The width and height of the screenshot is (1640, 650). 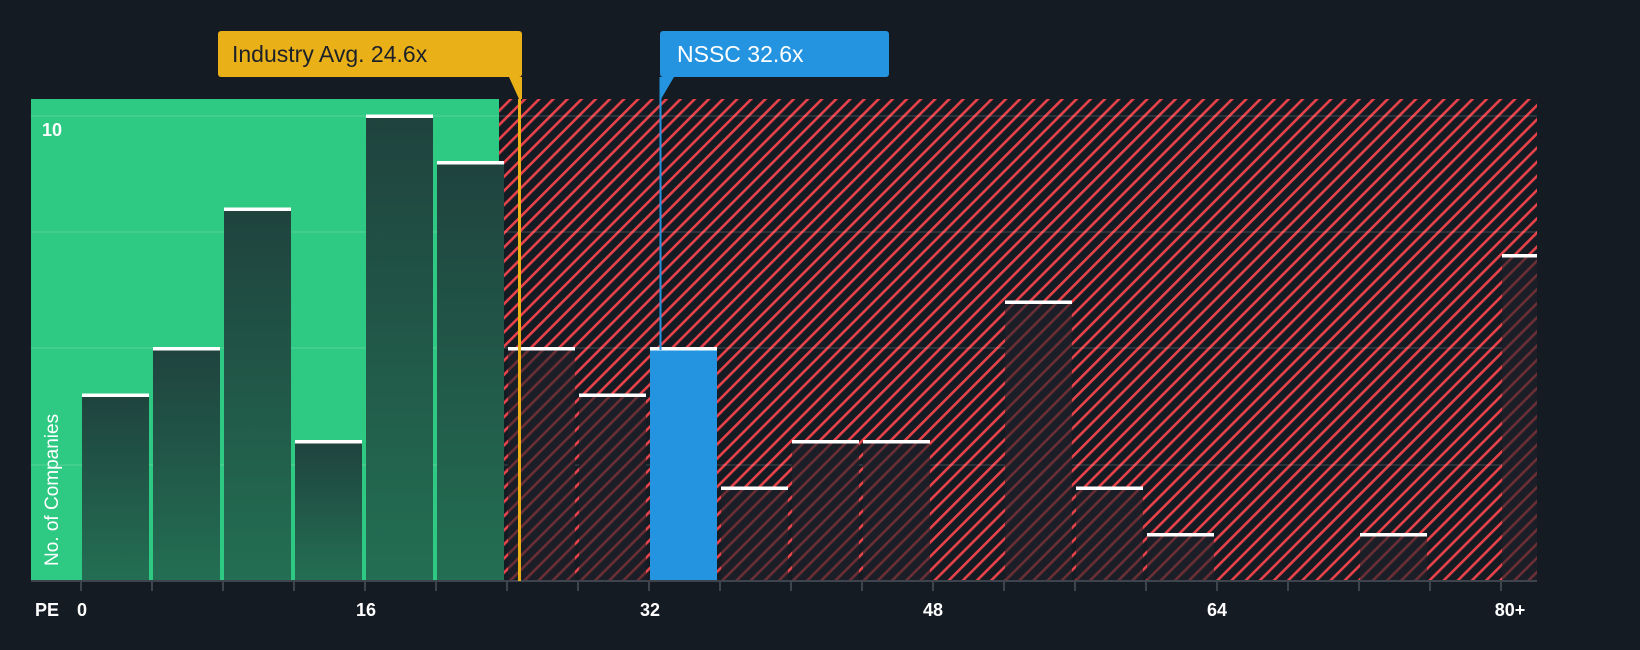 I want to click on industry-average-callout: Industry Avg. 24.6x, so click(x=370, y=54).